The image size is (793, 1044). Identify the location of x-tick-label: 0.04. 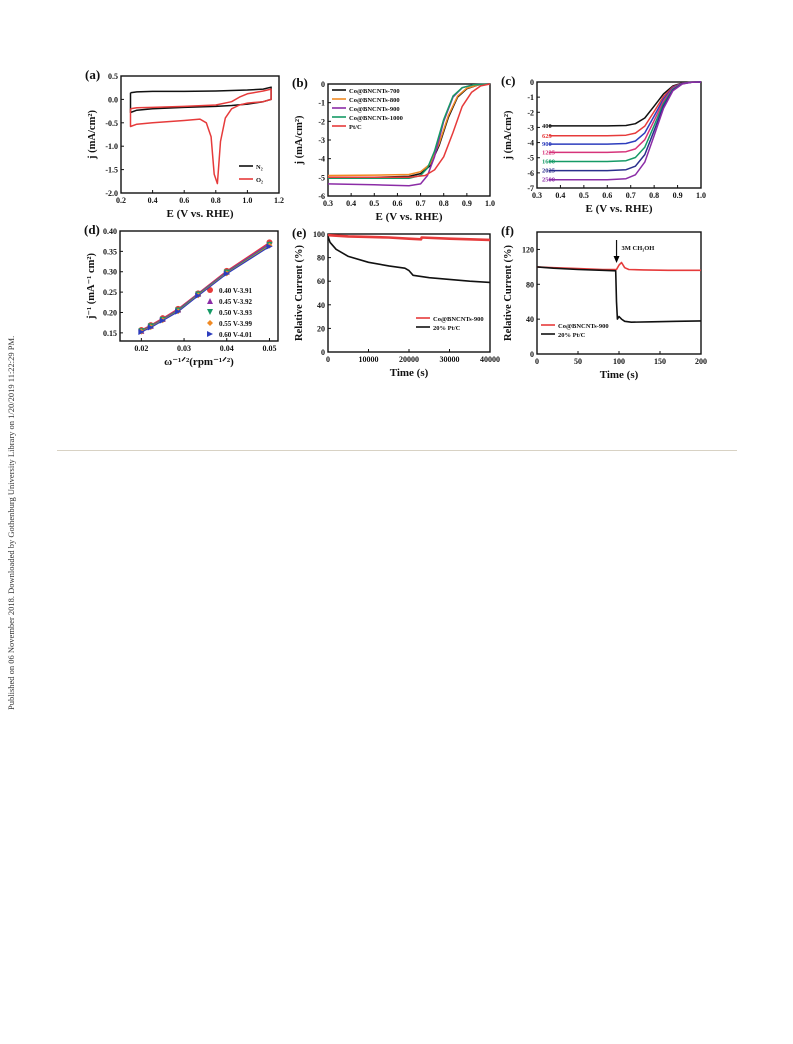
(227, 348).